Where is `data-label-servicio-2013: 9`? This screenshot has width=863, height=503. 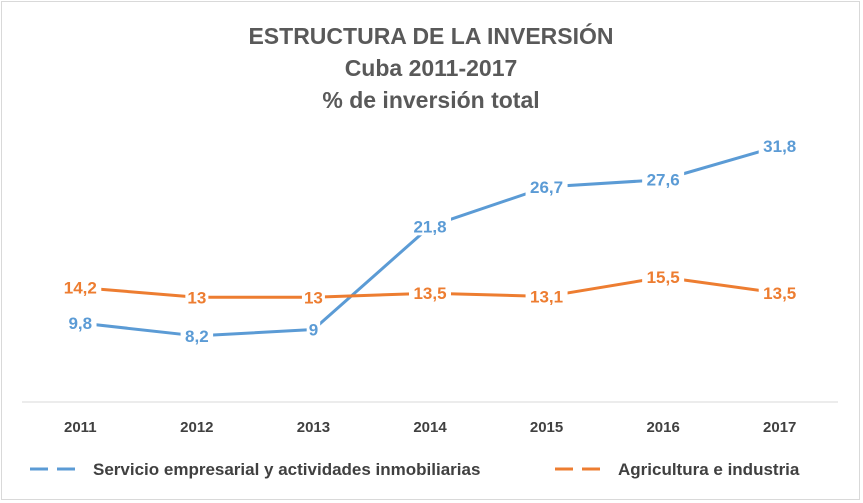
data-label-servicio-2013: 9 is located at coordinates (313, 329).